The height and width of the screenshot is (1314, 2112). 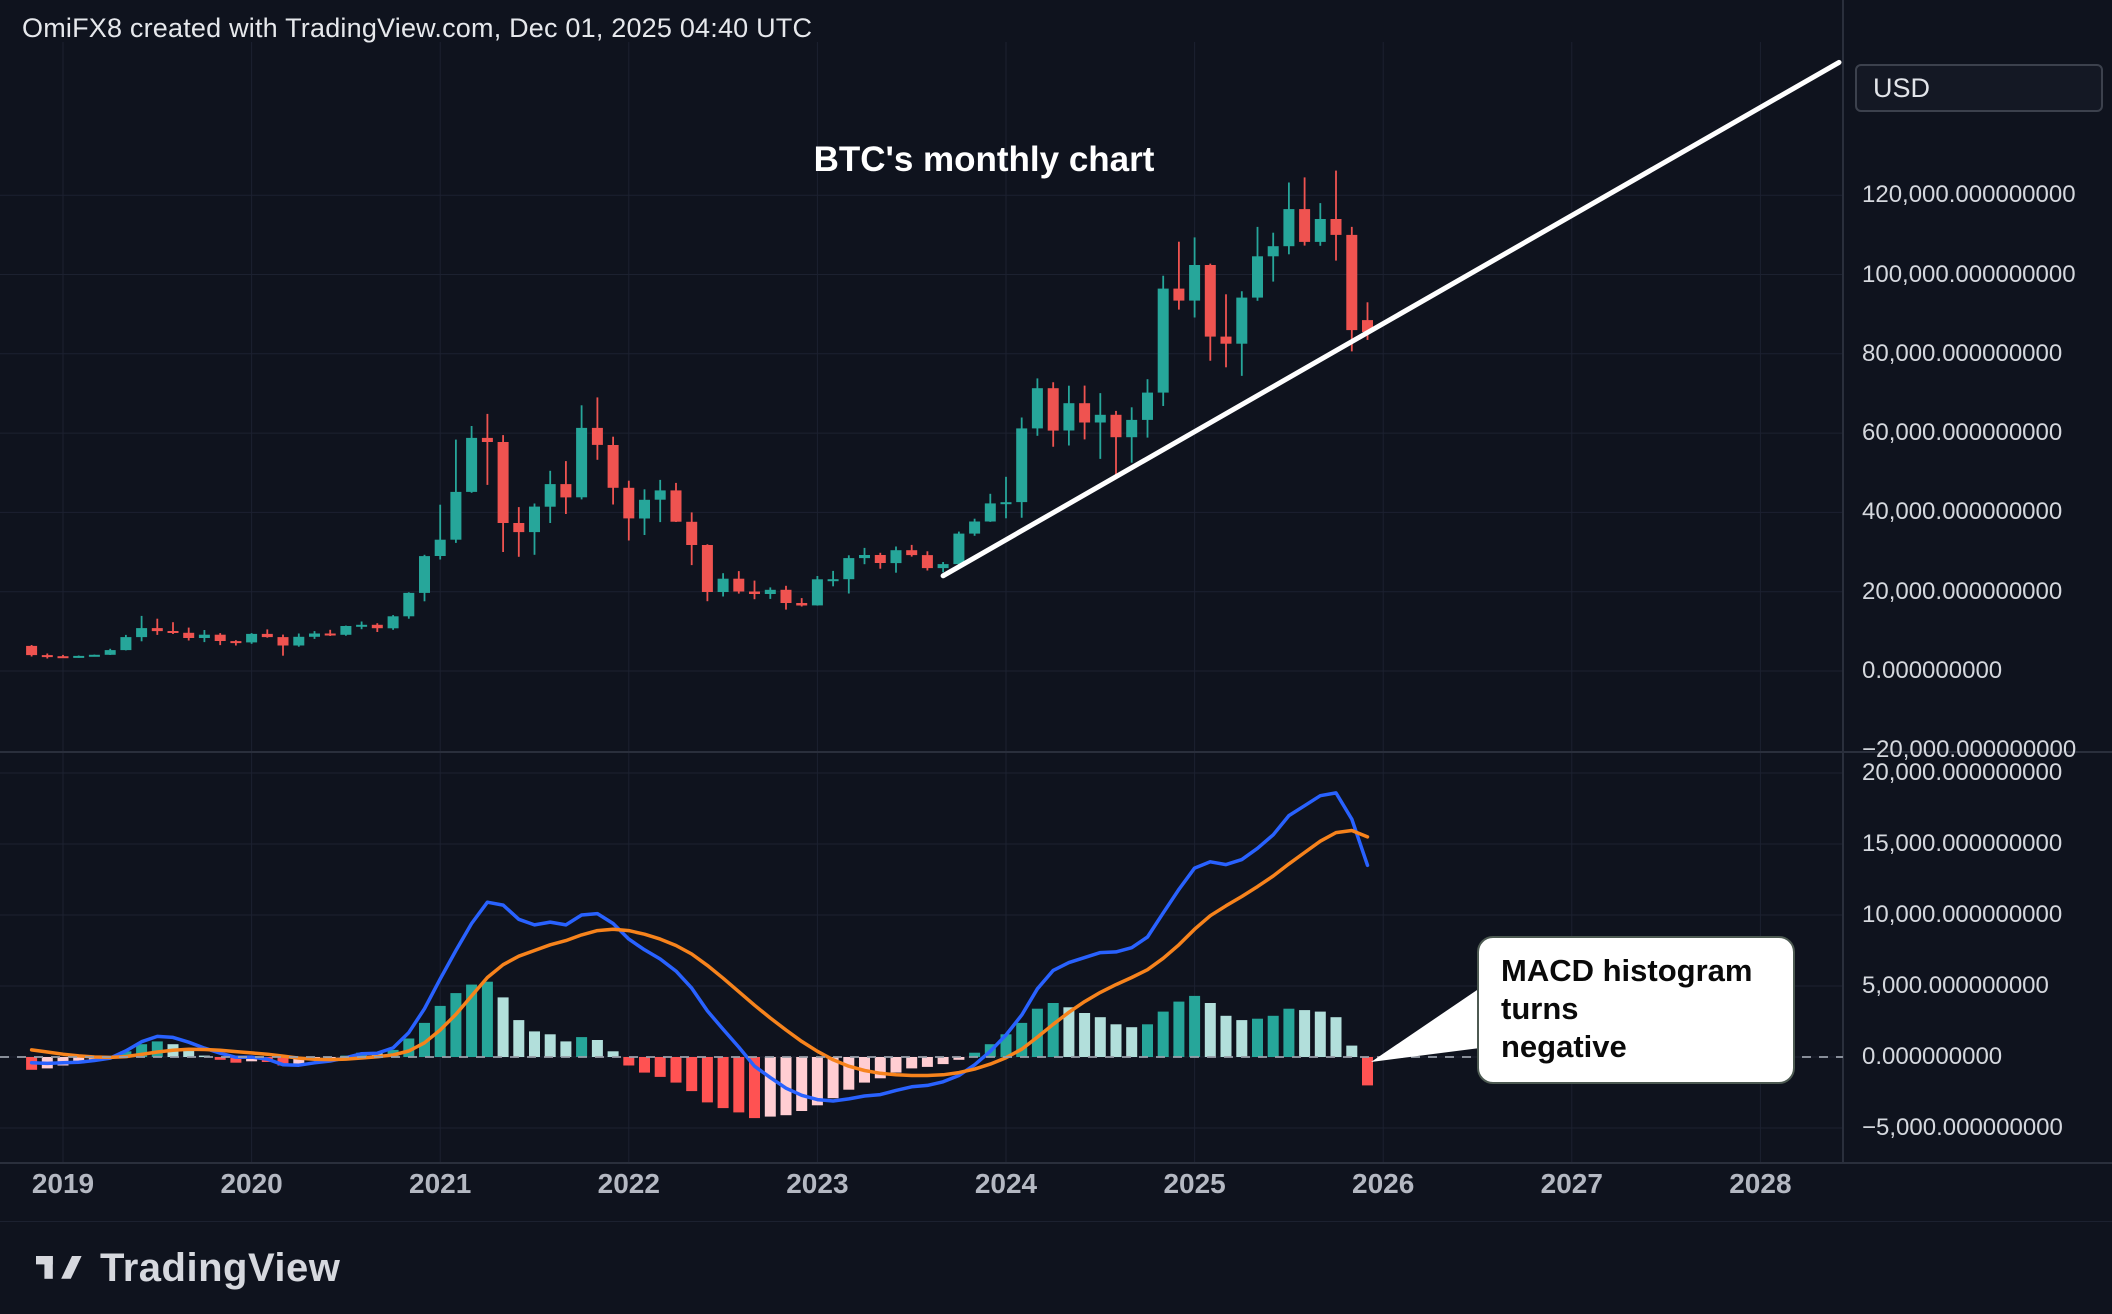 What do you see at coordinates (1962, 914) in the screenshot?
I see `price-label-macd: 10,000.000000000` at bounding box center [1962, 914].